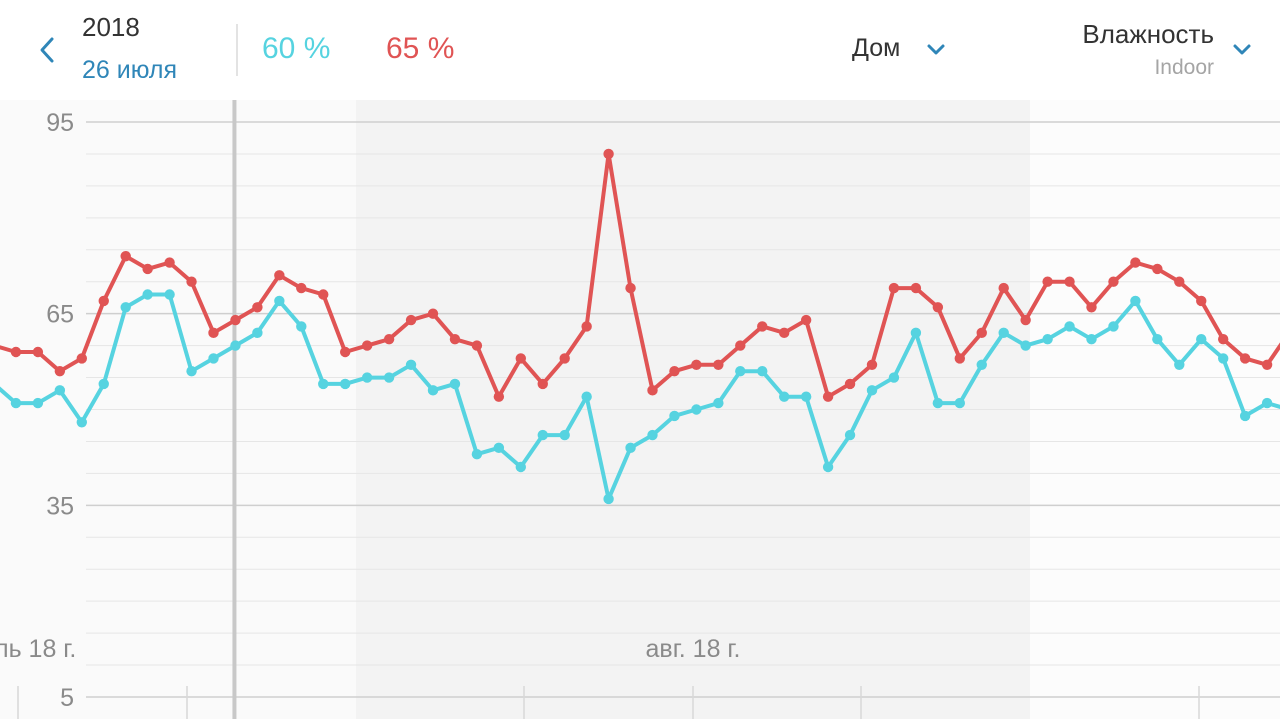 This screenshot has width=1280, height=719. Describe the element at coordinates (67, 698) in the screenshot. I see `y-tick-label: 5` at that location.